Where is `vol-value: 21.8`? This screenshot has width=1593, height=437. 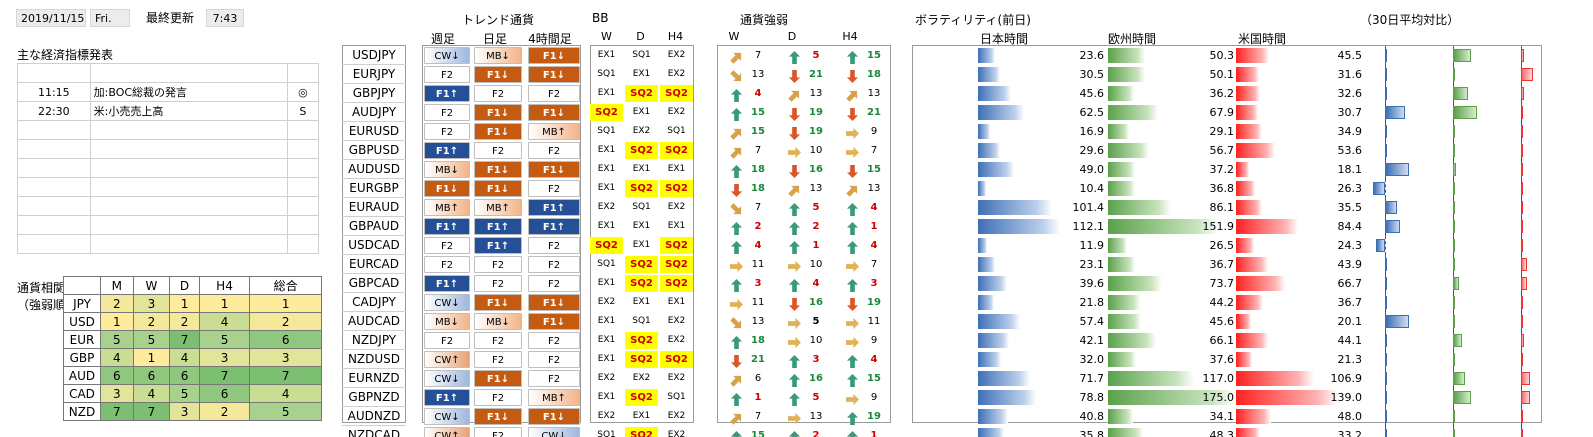
vol-value: 21.8 is located at coordinates (1092, 302).